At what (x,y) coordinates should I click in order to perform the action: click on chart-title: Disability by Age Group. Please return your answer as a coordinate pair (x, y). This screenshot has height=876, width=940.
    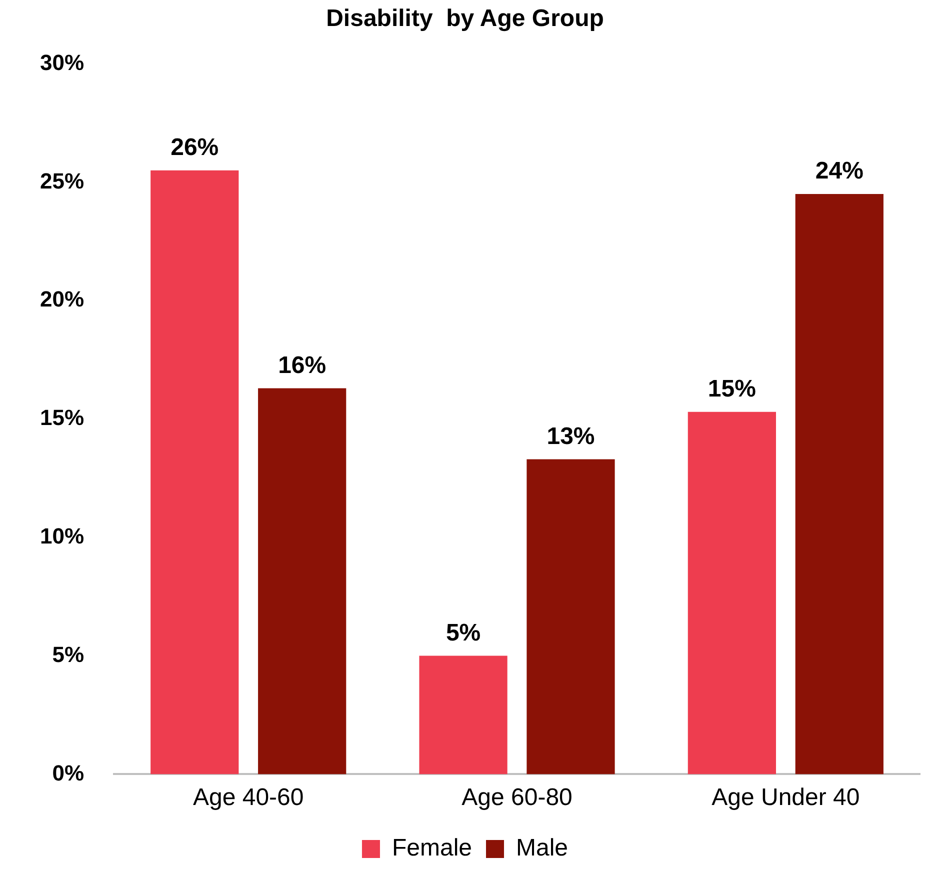
    Looking at the image, I should click on (465, 18).